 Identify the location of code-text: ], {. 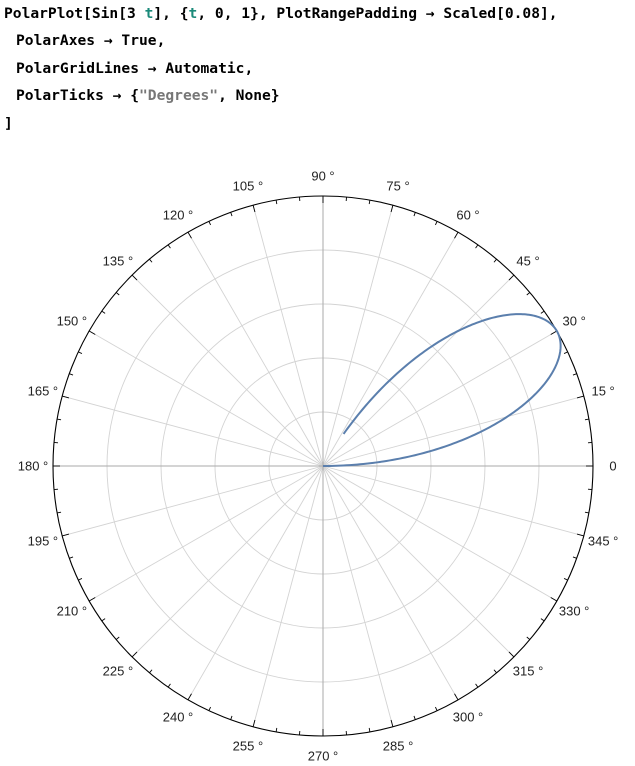
(171, 13).